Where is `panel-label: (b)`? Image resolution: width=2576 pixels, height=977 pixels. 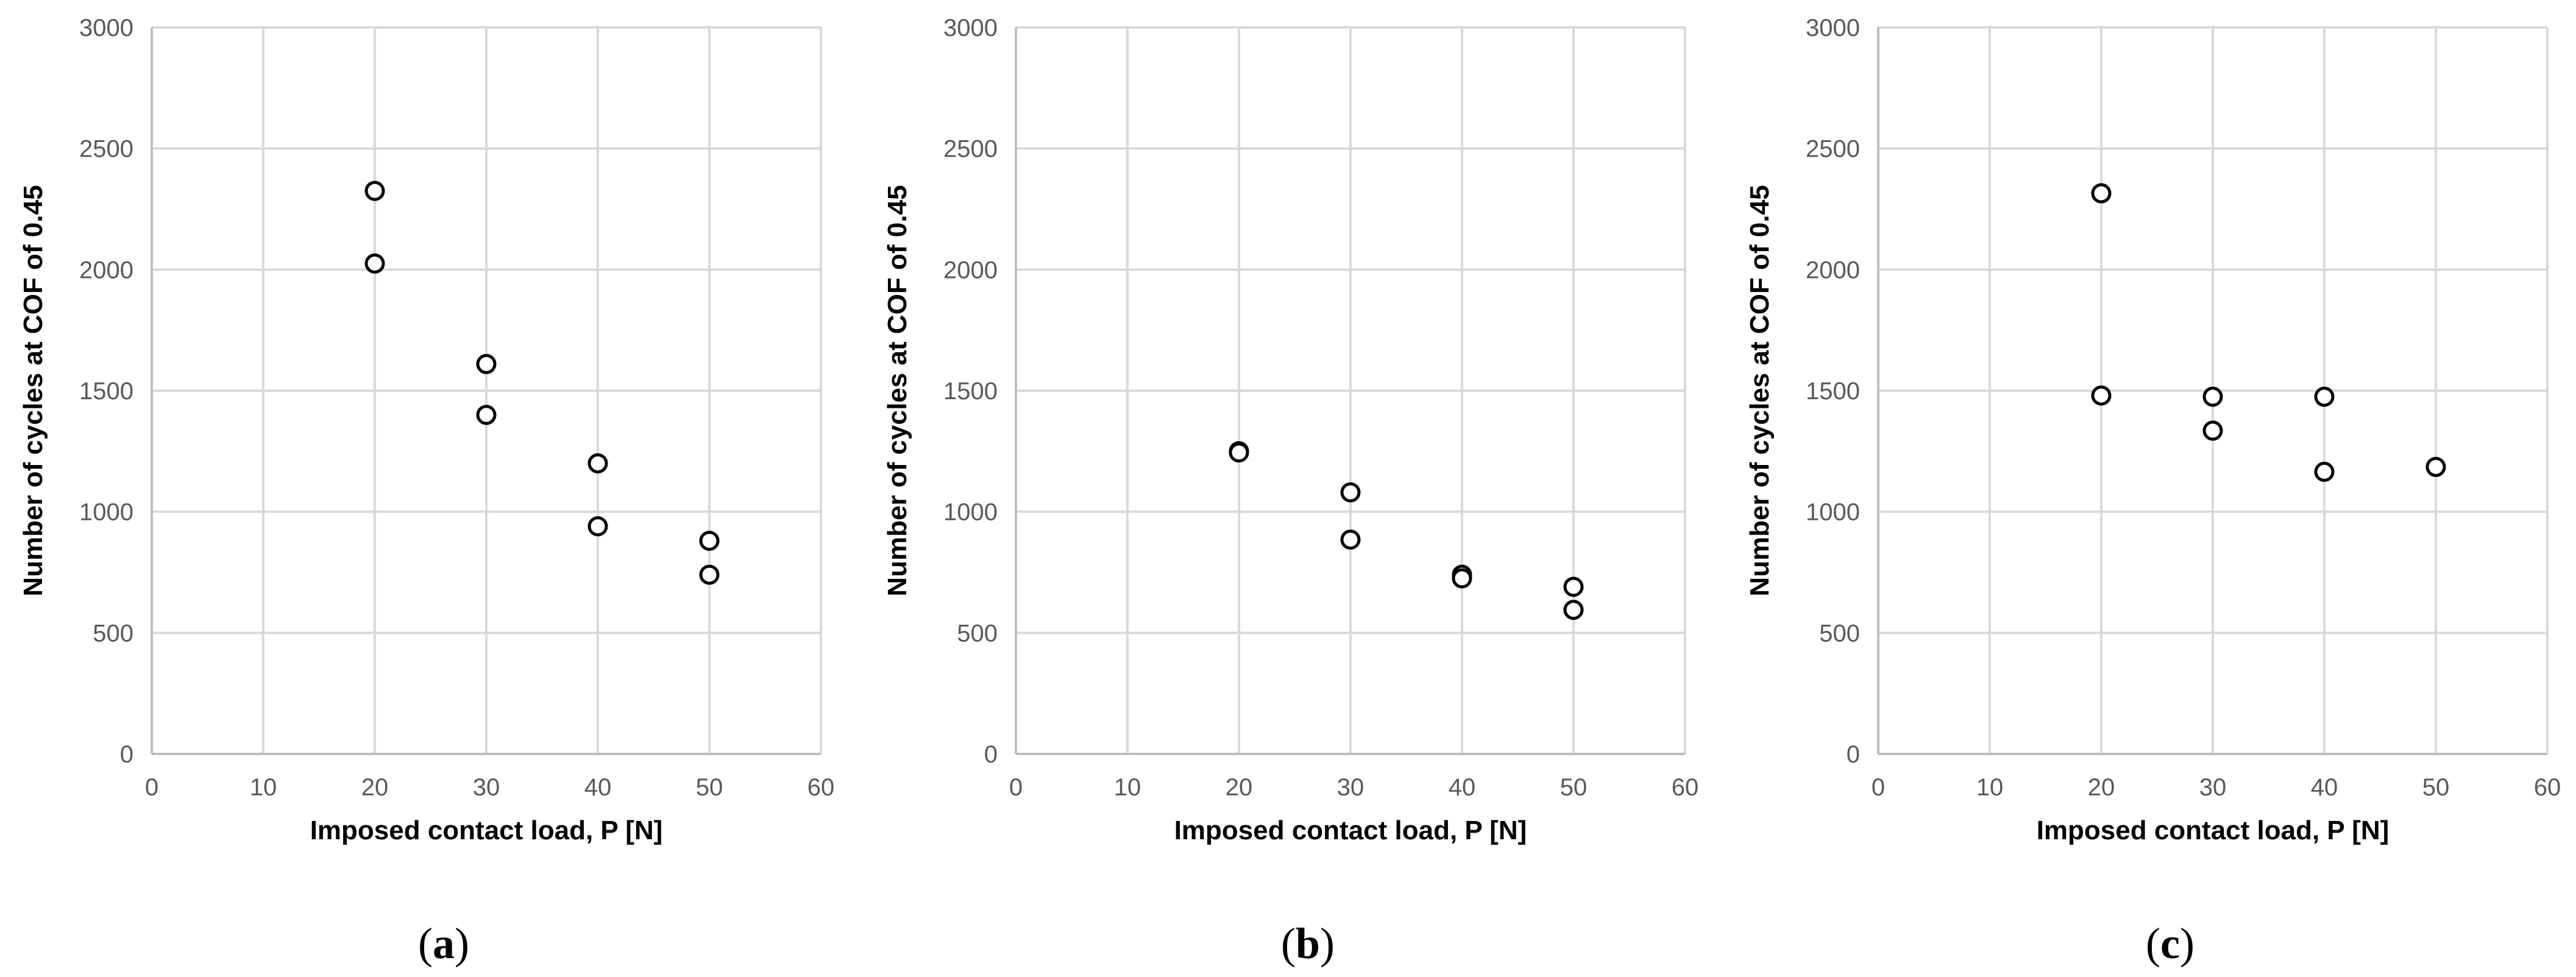
panel-label: (b) is located at coordinates (1308, 943).